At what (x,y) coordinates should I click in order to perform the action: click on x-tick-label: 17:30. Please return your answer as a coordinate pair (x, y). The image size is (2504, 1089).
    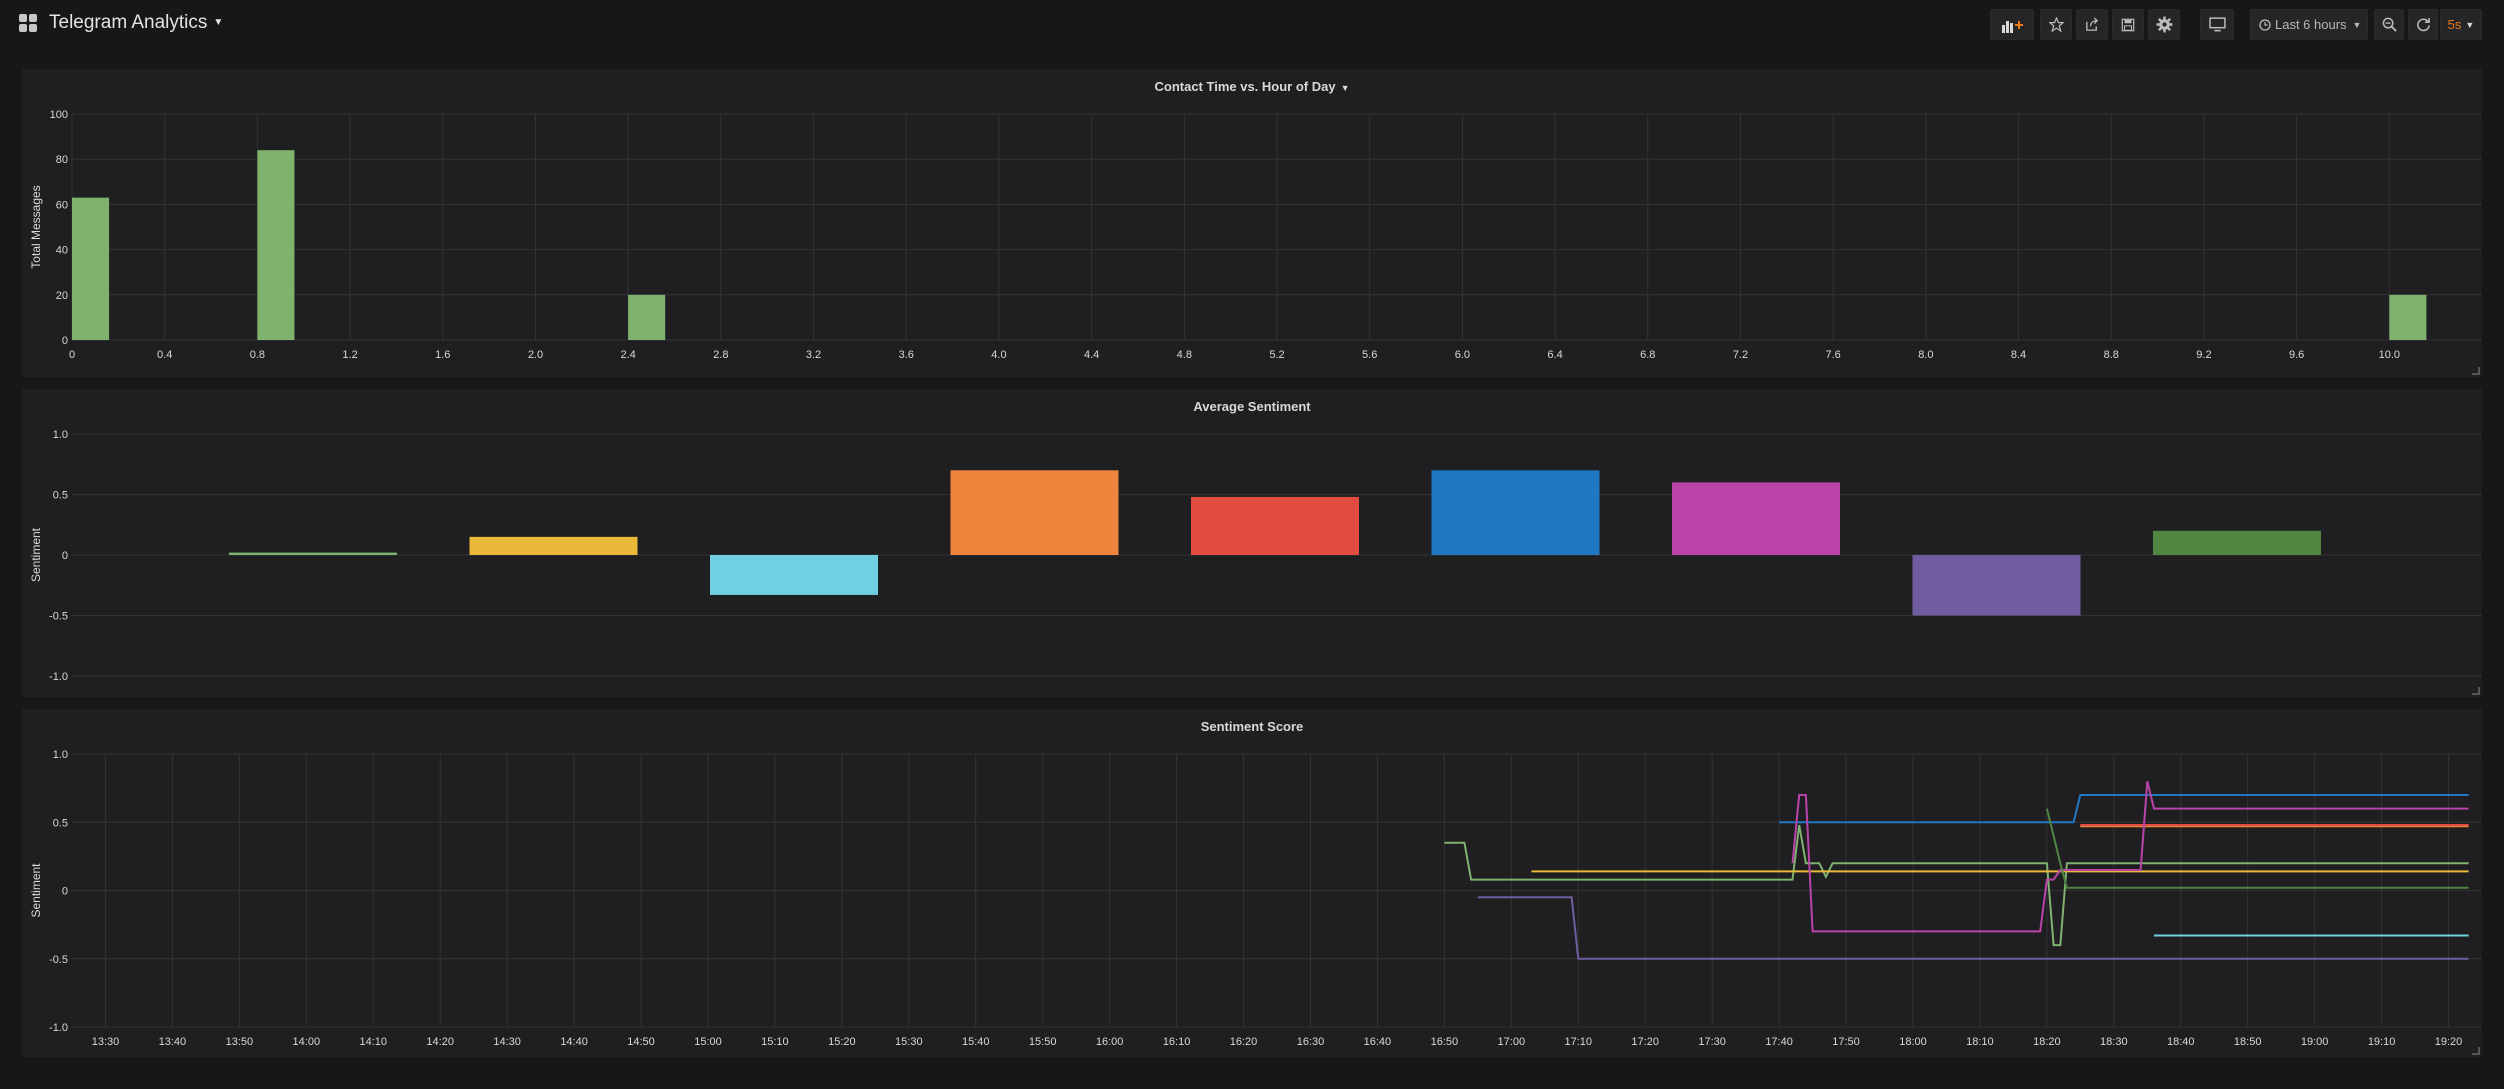
    Looking at the image, I should click on (1712, 1042).